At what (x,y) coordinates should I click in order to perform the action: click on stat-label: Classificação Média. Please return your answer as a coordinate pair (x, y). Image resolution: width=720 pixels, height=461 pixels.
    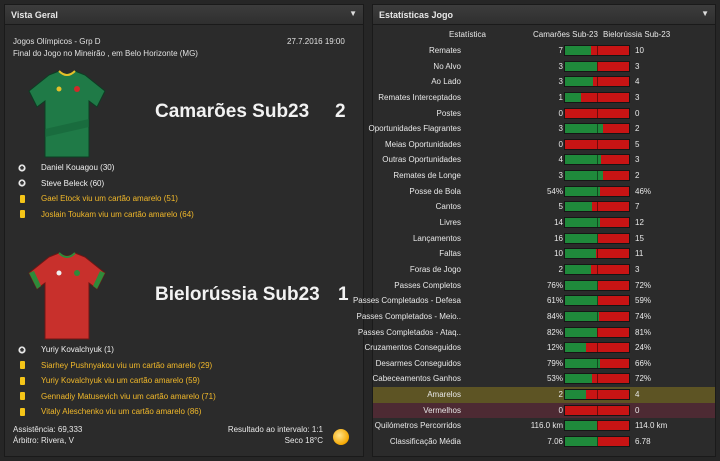
    Looking at the image, I should click on (425, 442).